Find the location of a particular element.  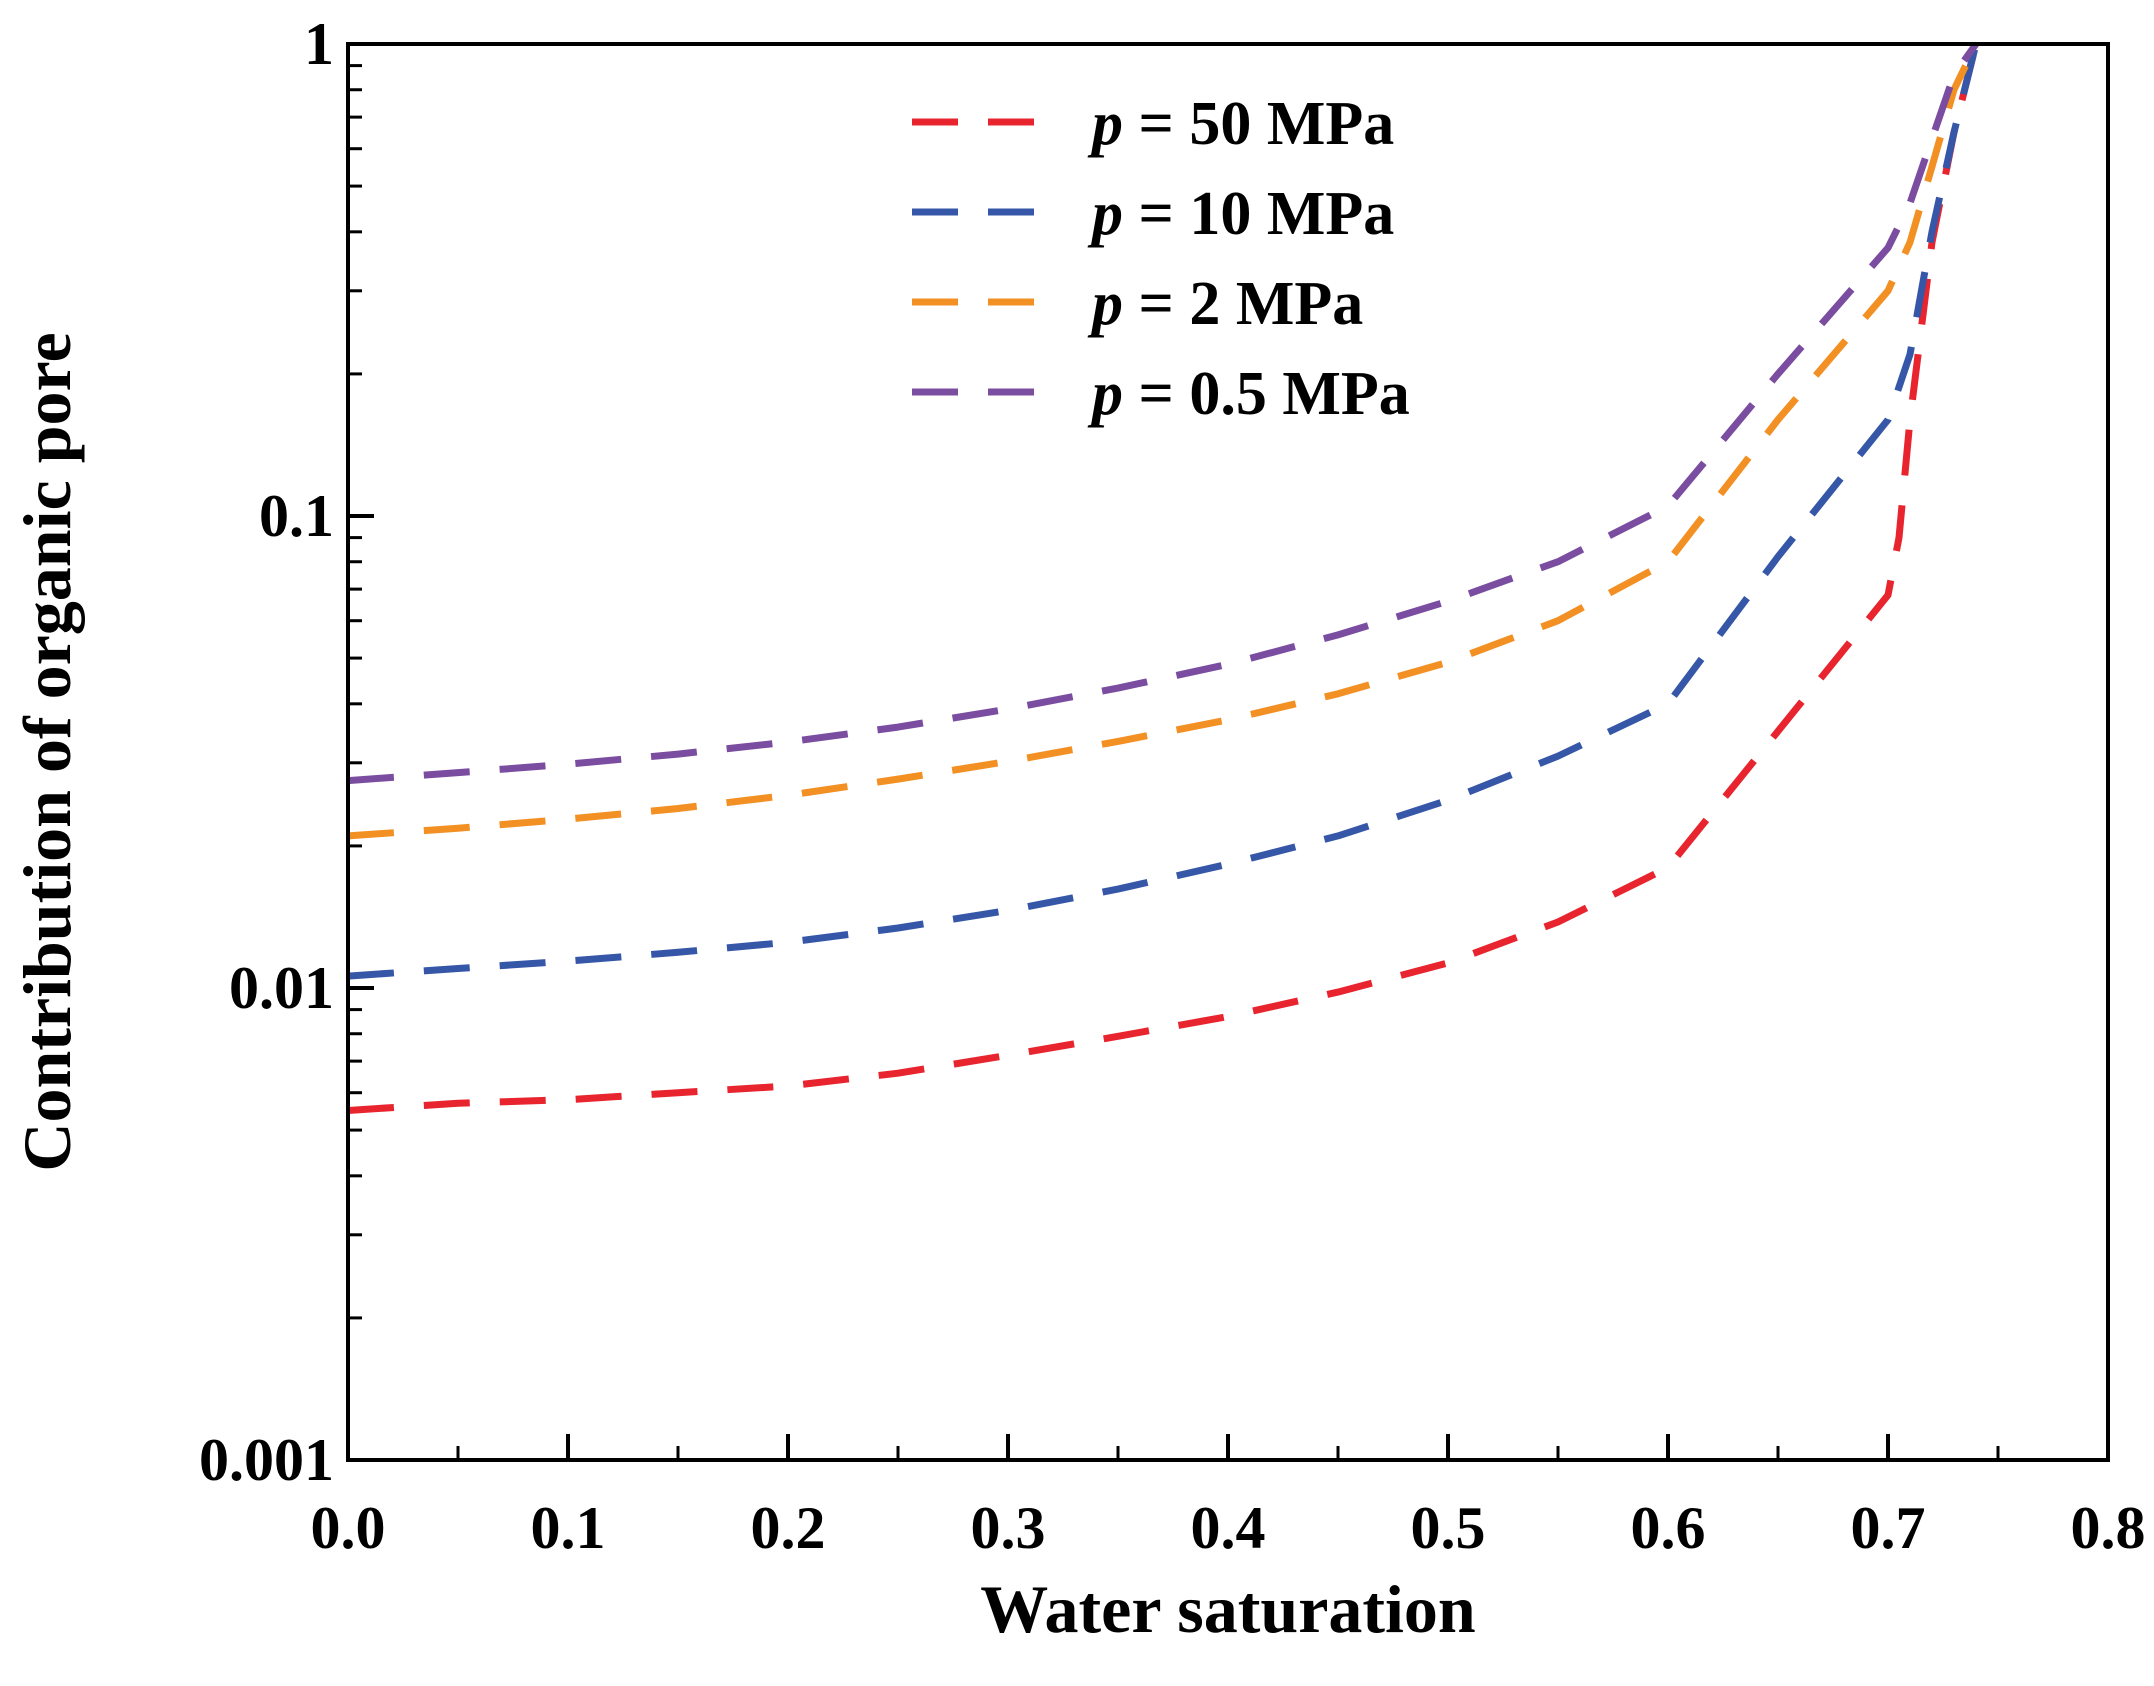

y-tick-label: 1 is located at coordinates (319, 44).